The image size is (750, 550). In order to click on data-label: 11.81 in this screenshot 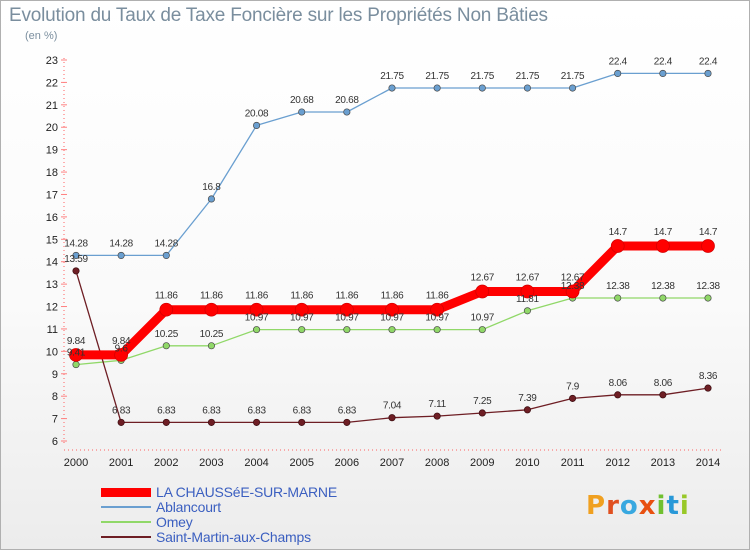, I will do `click(528, 299)`.